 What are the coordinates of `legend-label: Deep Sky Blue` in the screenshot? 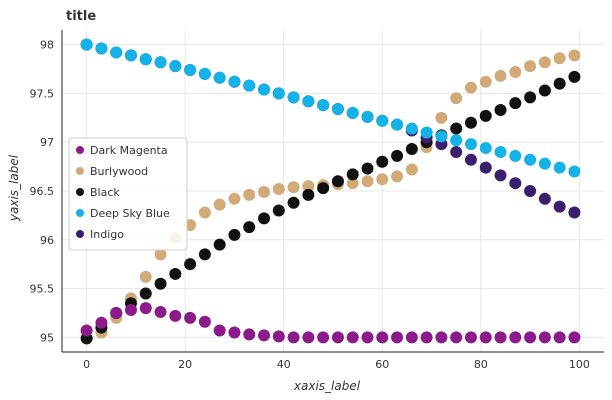 It's located at (130, 213).